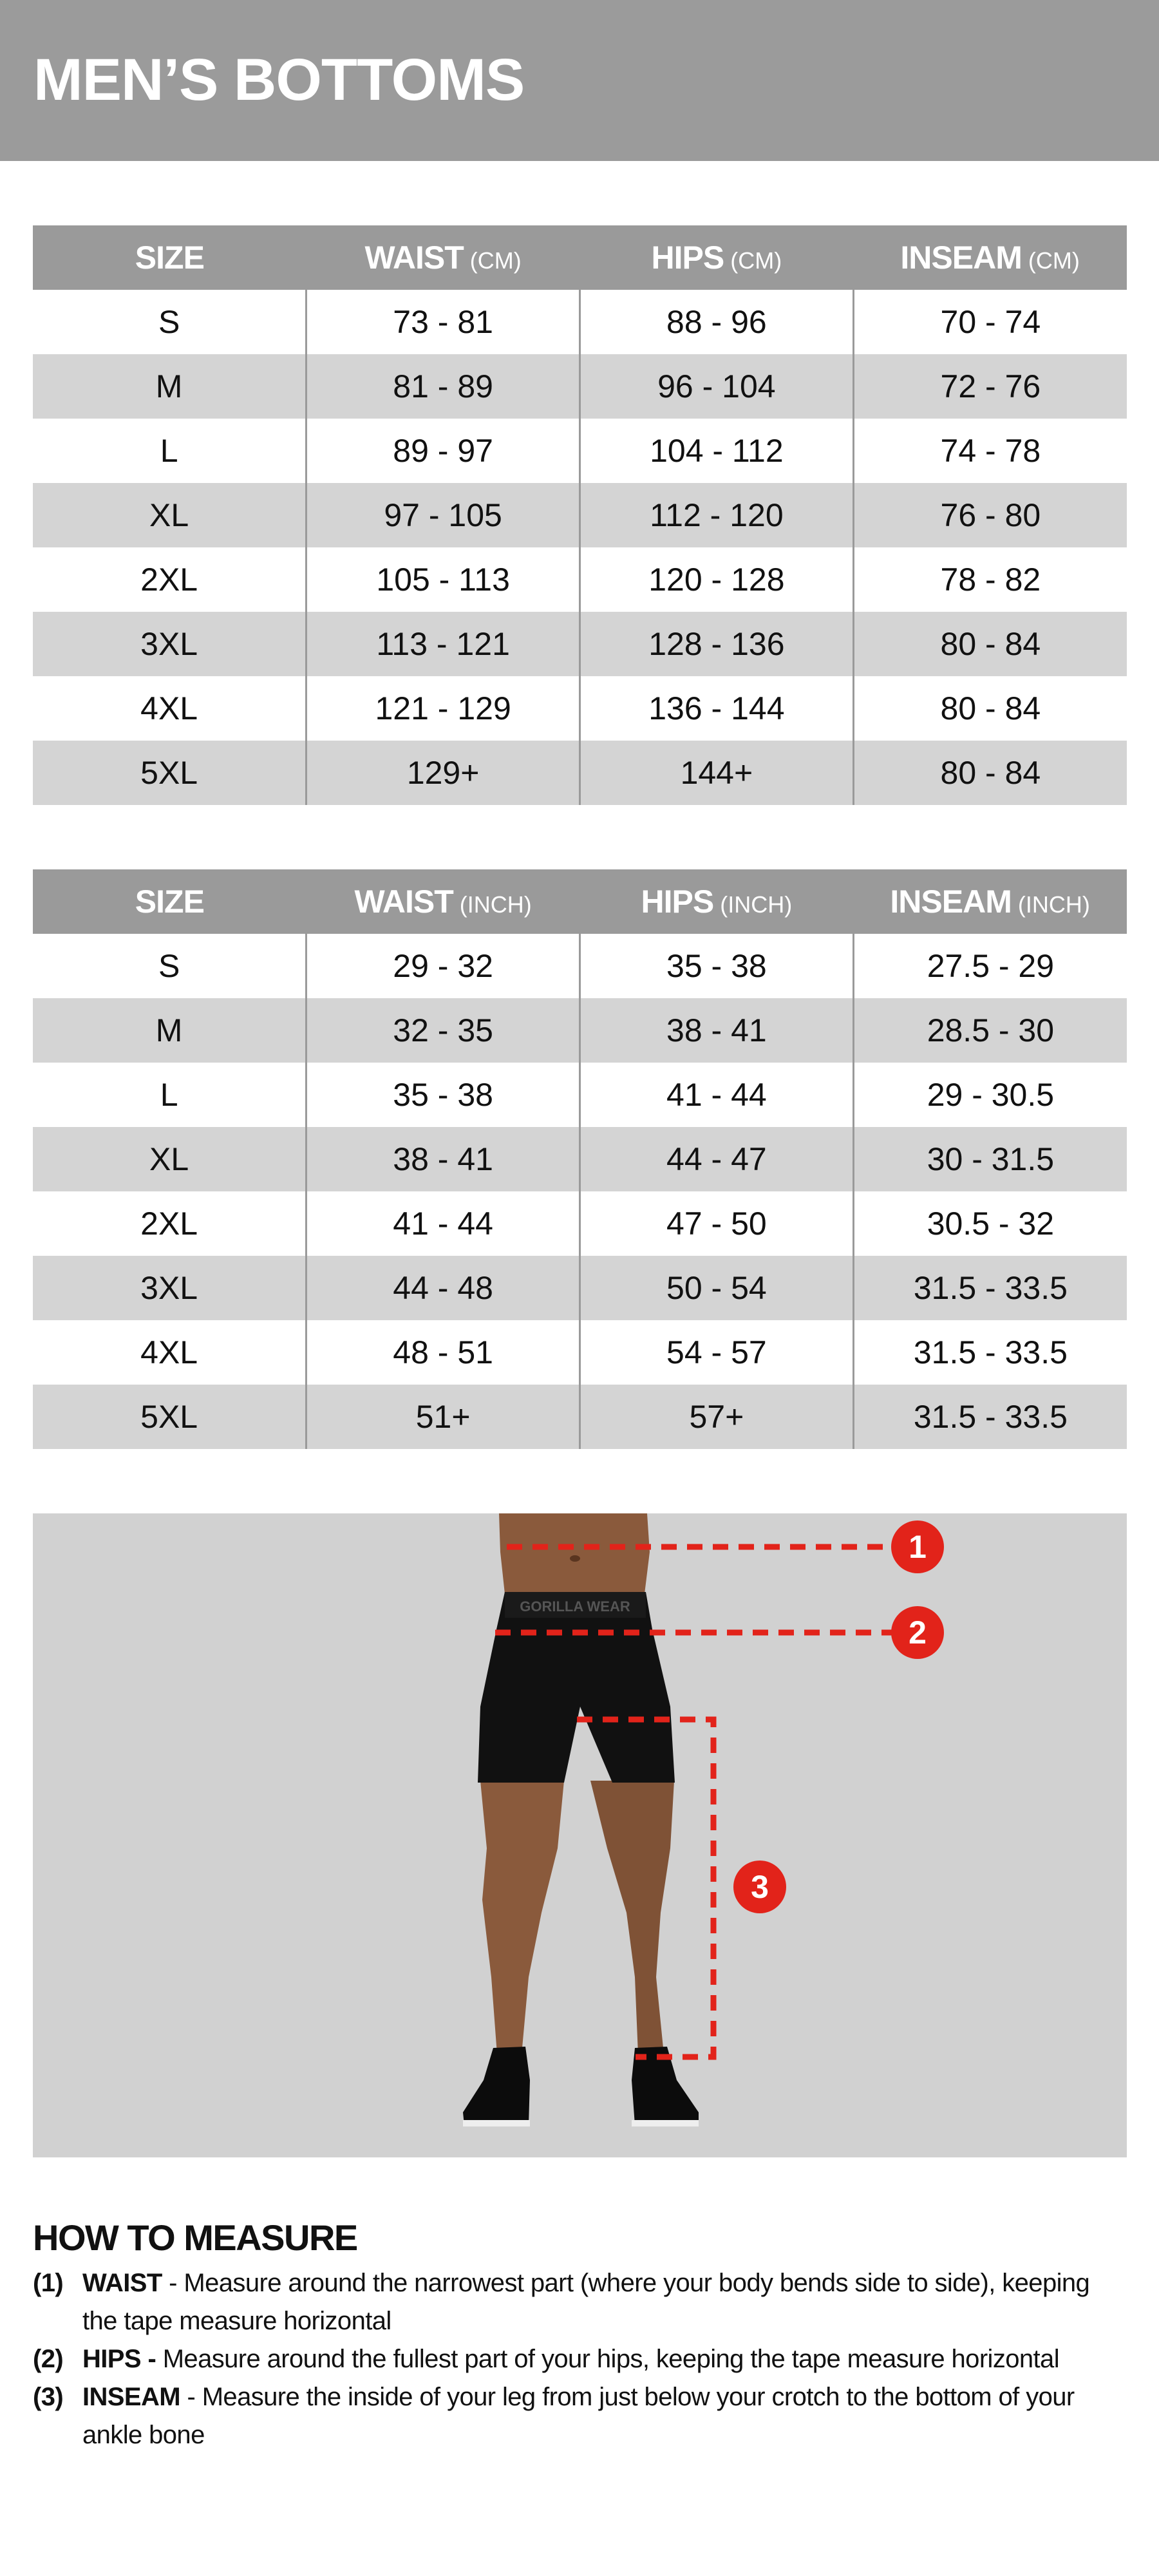  I want to click on table-row: 4XL 121 - 129 136 - 144 80 - 84, so click(580, 709).